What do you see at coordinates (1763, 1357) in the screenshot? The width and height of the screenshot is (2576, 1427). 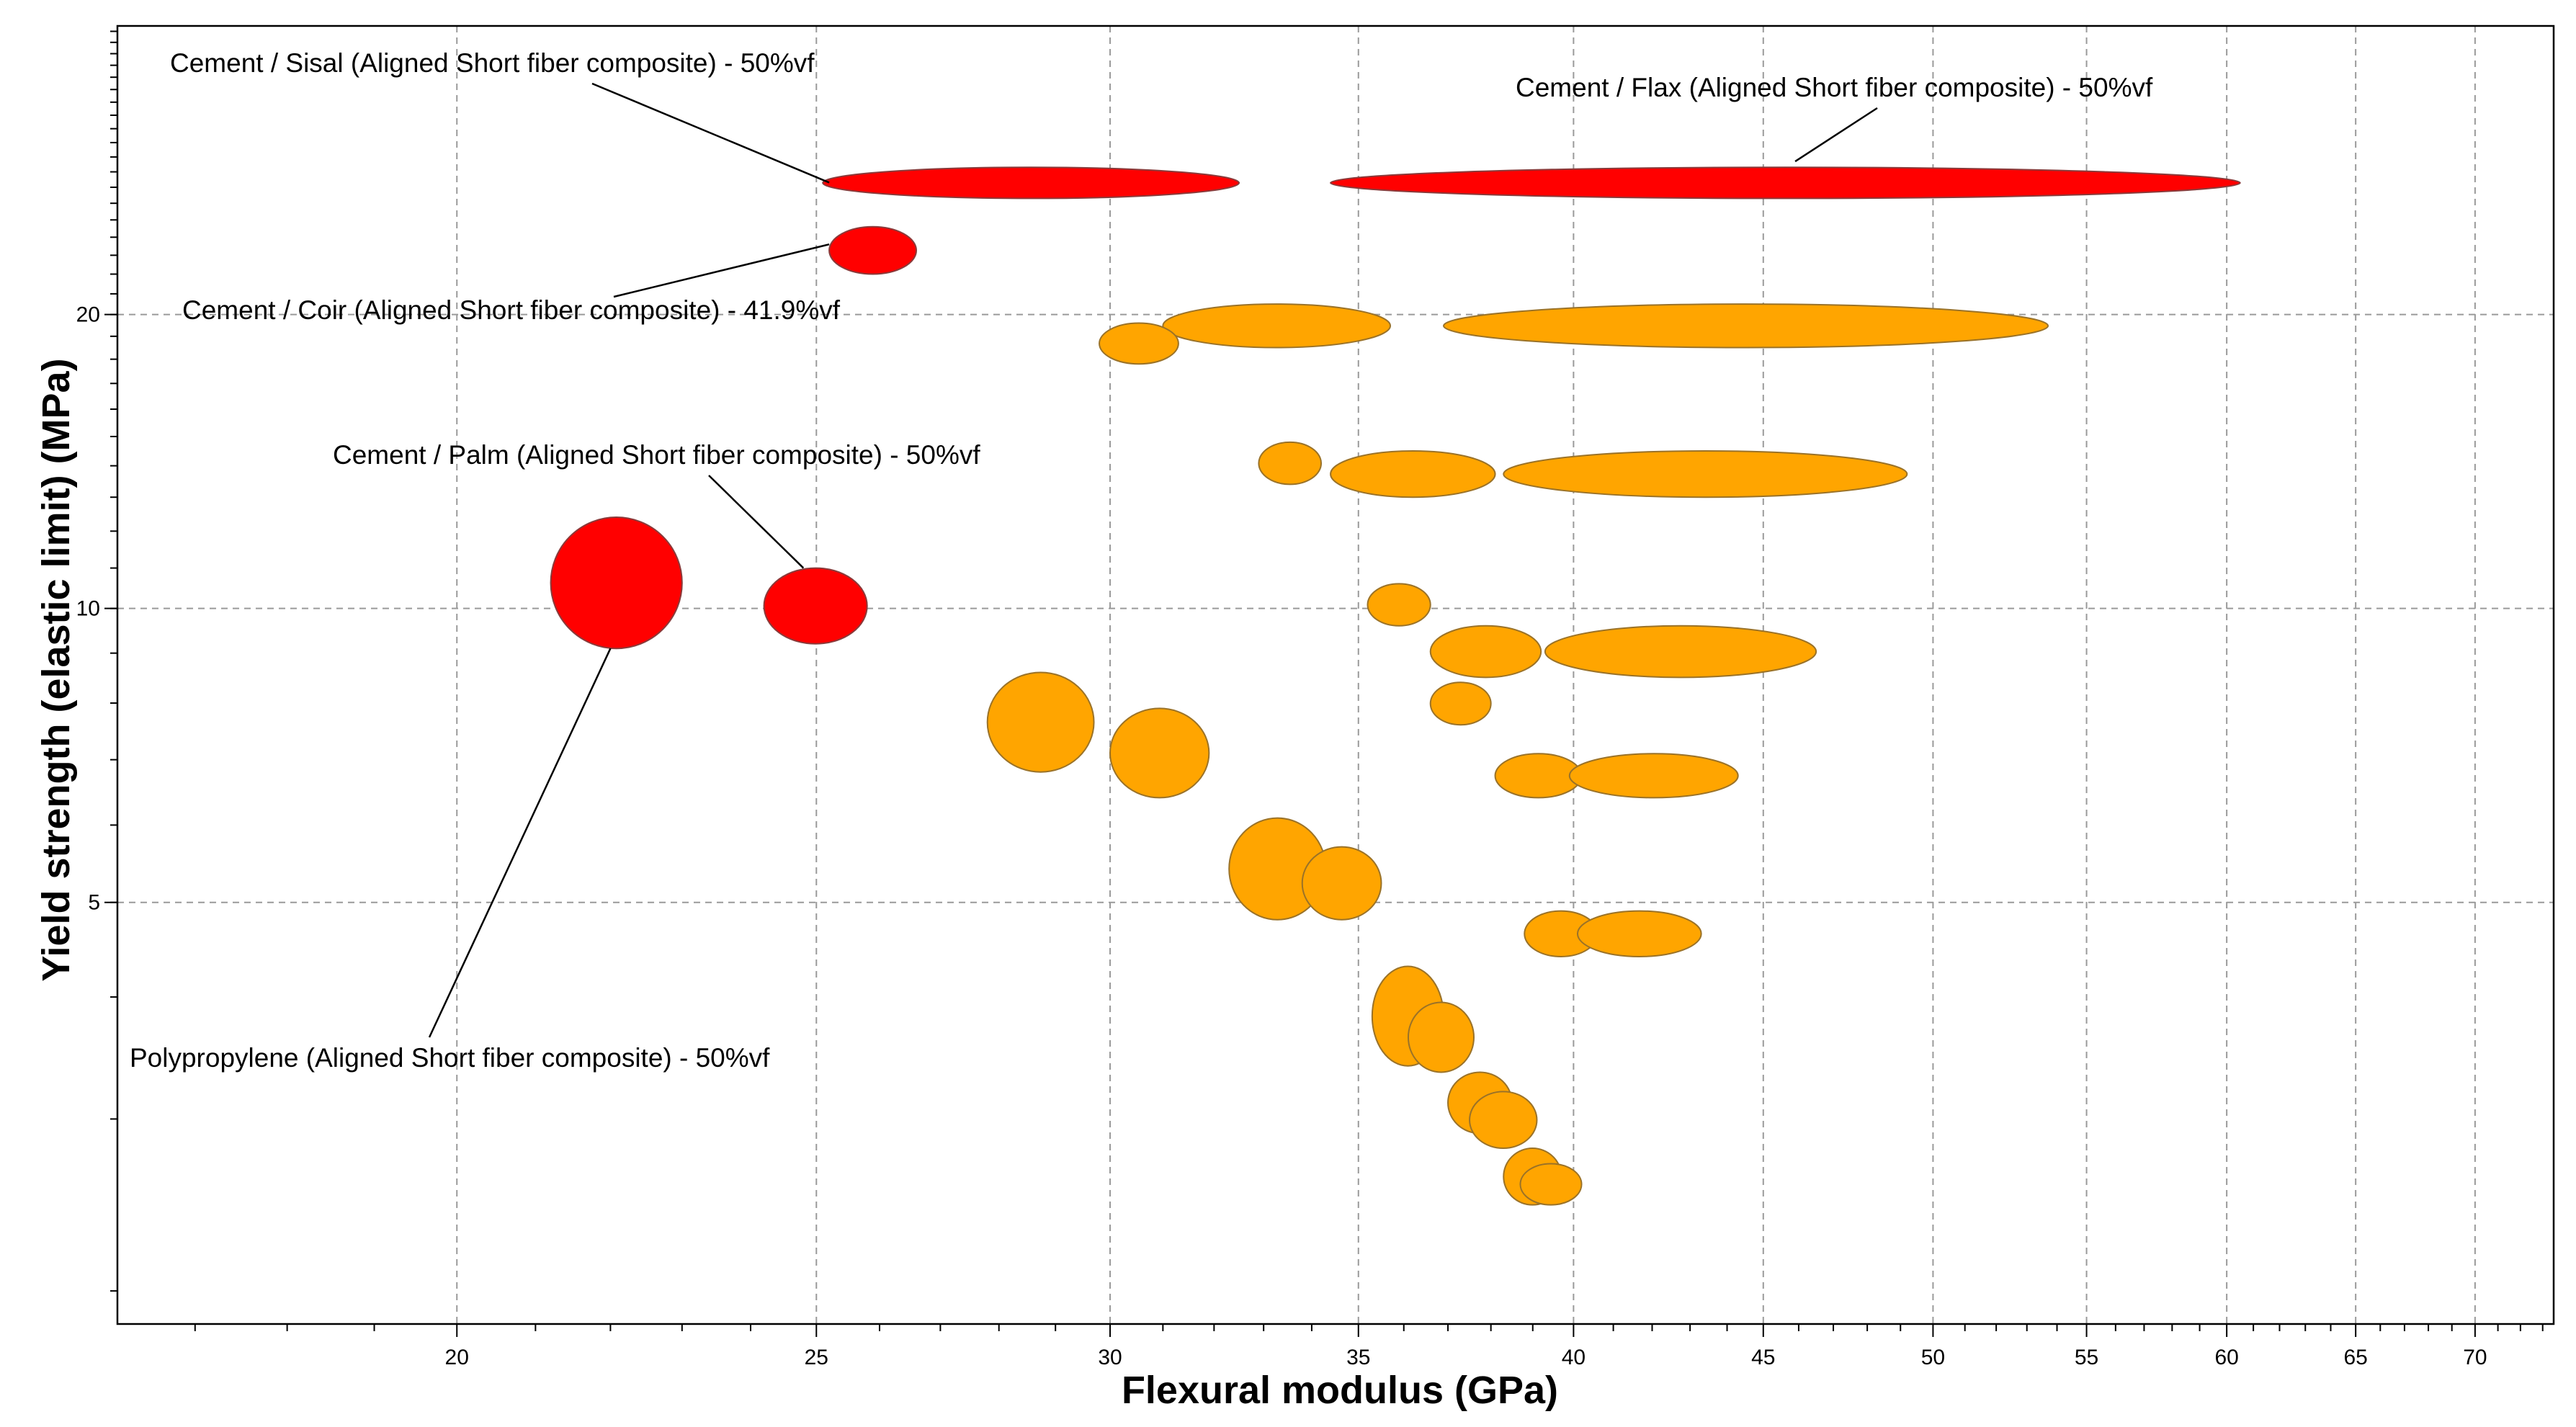 I see `x-tick-label: 45` at bounding box center [1763, 1357].